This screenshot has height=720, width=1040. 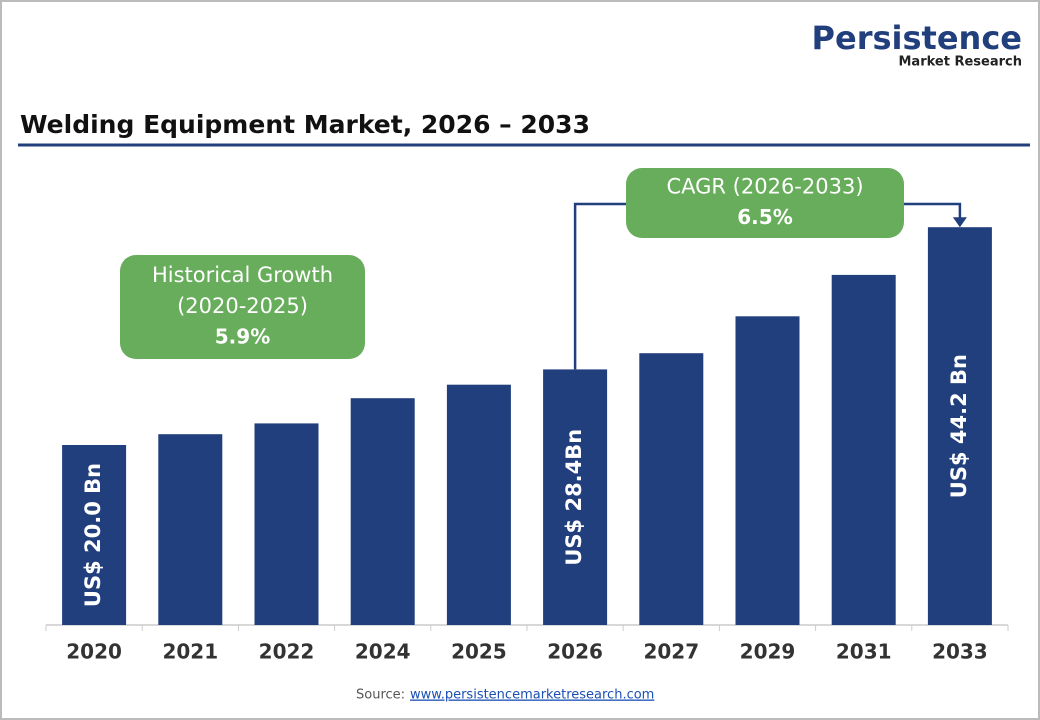 What do you see at coordinates (242, 275) in the screenshot?
I see `annotation-text: Historical Growth` at bounding box center [242, 275].